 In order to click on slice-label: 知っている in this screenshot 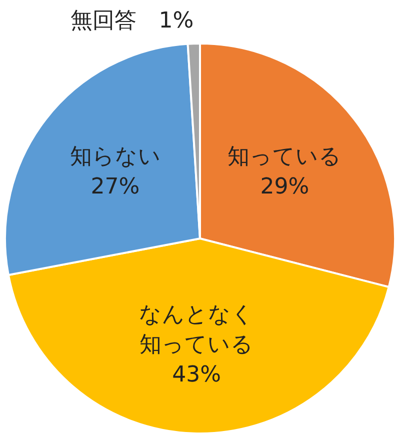, I will do `click(285, 157)`.